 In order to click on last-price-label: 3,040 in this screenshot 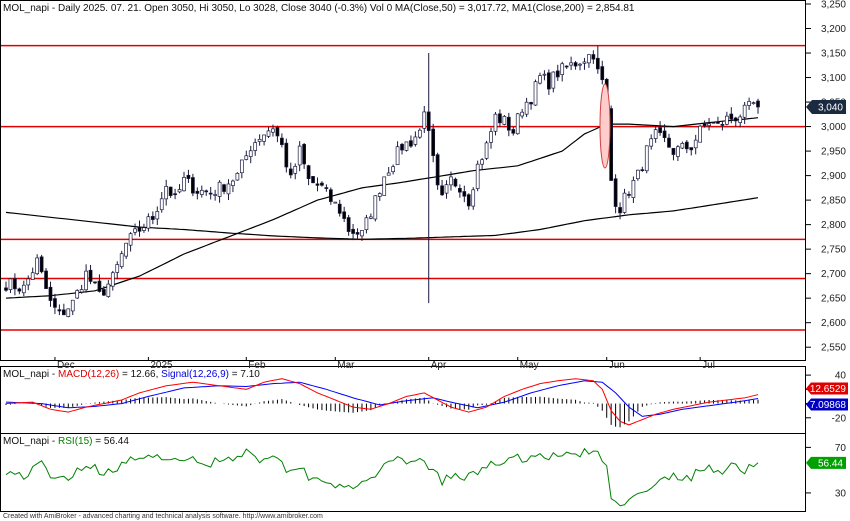, I will do `click(830, 107)`.